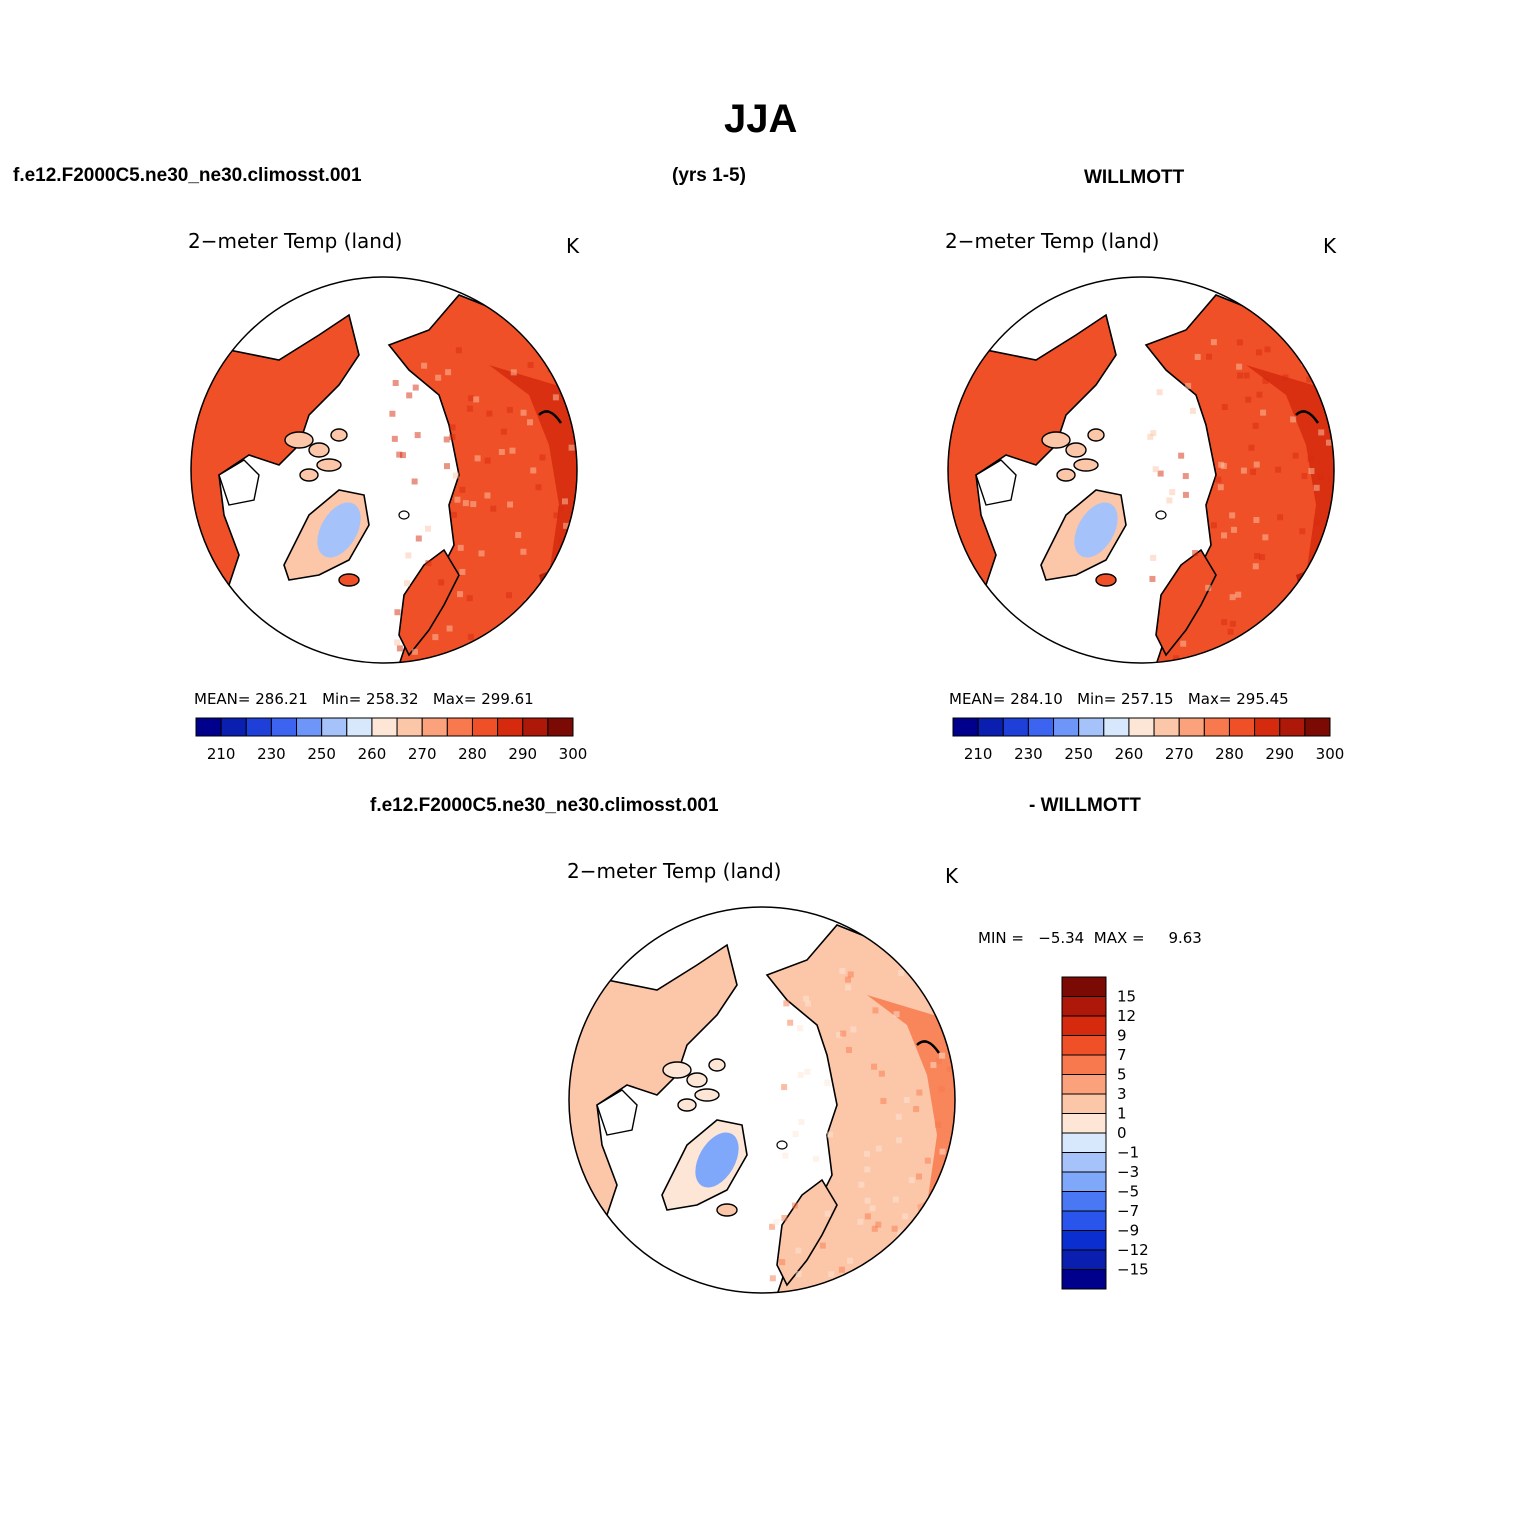 This screenshot has height=1525, width=1525. What do you see at coordinates (1122, 1075) in the screenshot?
I see `colorbar-tick-label: 5` at bounding box center [1122, 1075].